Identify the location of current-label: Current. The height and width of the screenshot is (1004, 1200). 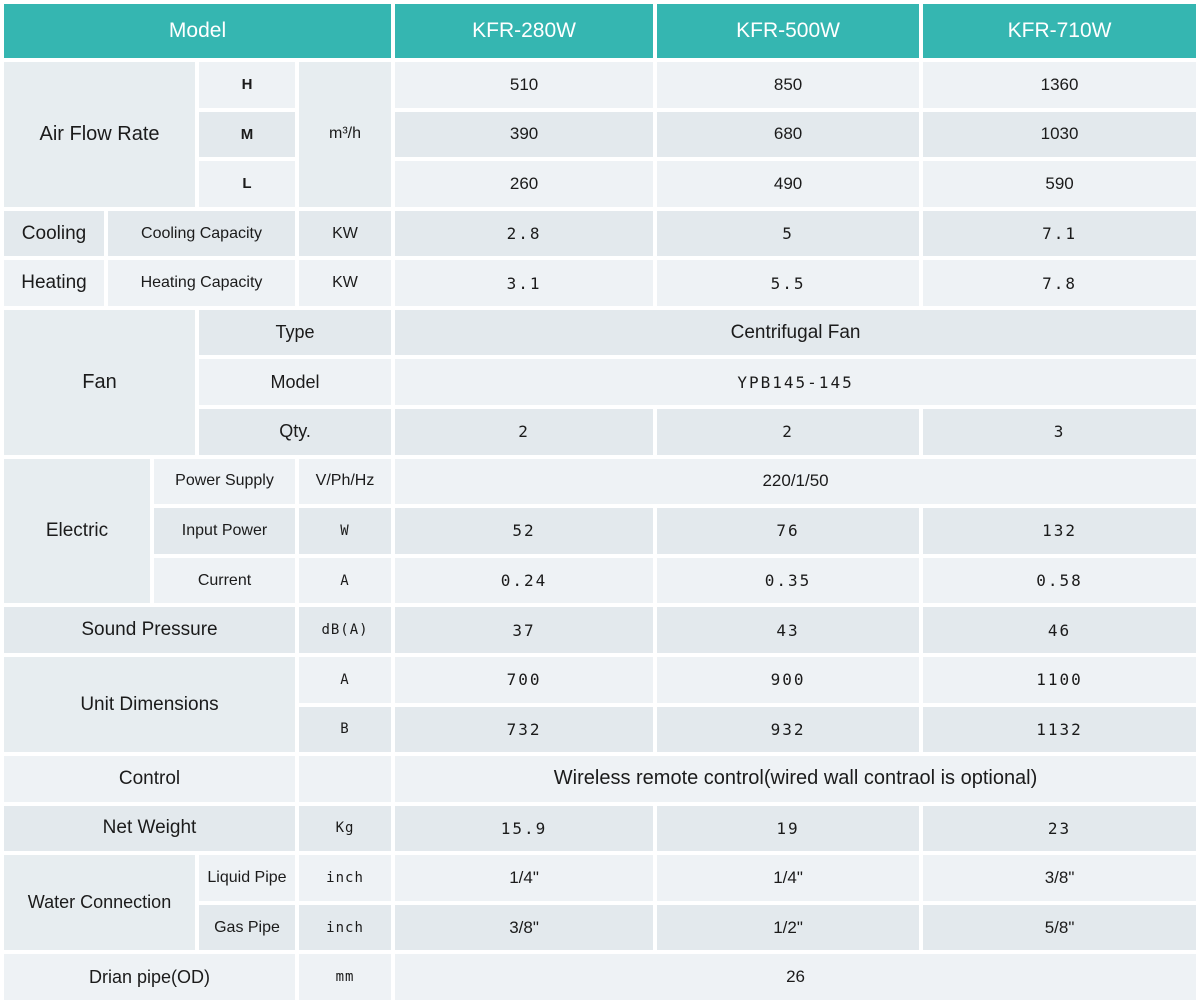
(224, 580).